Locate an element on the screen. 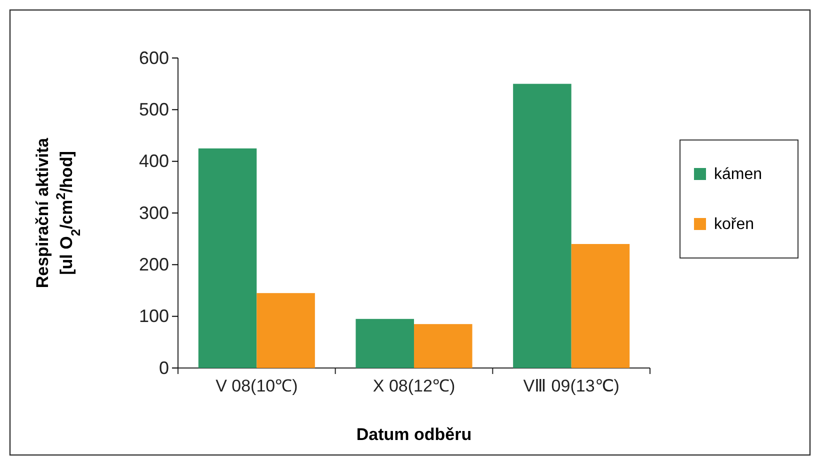  legend-label: kořen is located at coordinates (734, 224).